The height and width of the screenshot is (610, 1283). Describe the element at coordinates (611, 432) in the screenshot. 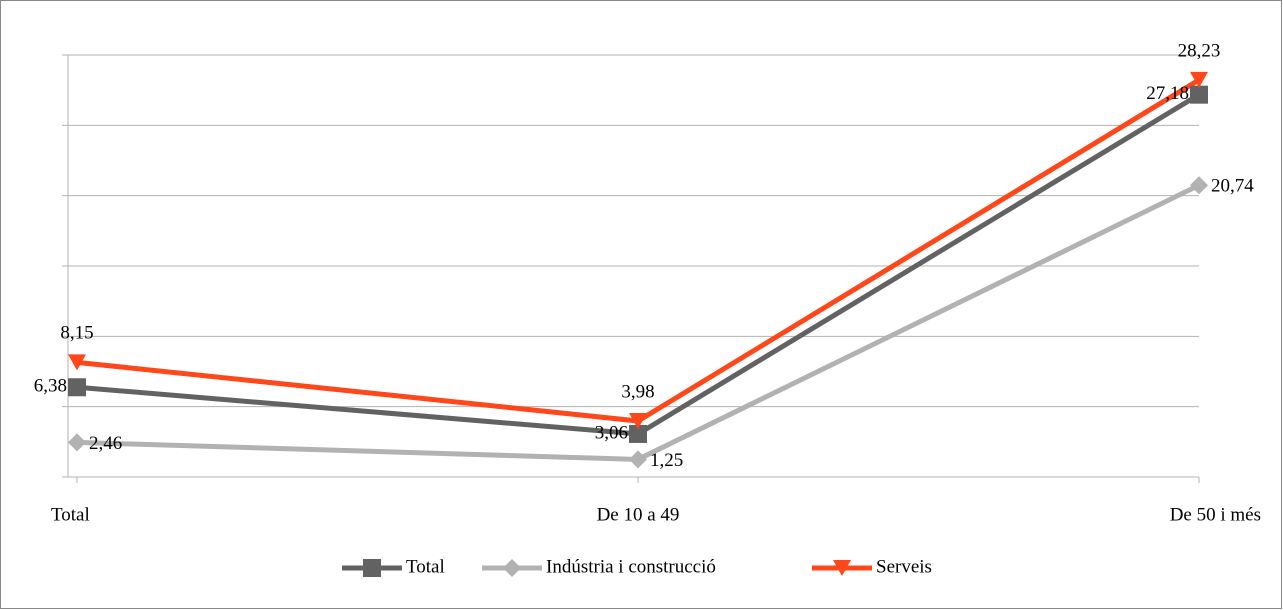

I see `data-label: 3,06` at that location.